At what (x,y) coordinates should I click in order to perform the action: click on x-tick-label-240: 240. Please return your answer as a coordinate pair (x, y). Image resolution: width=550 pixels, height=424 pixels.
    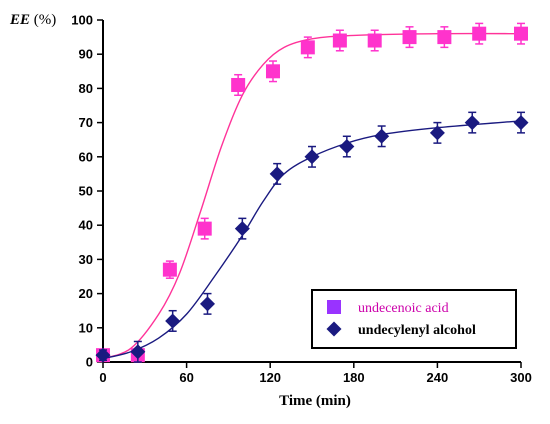
    Looking at the image, I should click on (438, 377).